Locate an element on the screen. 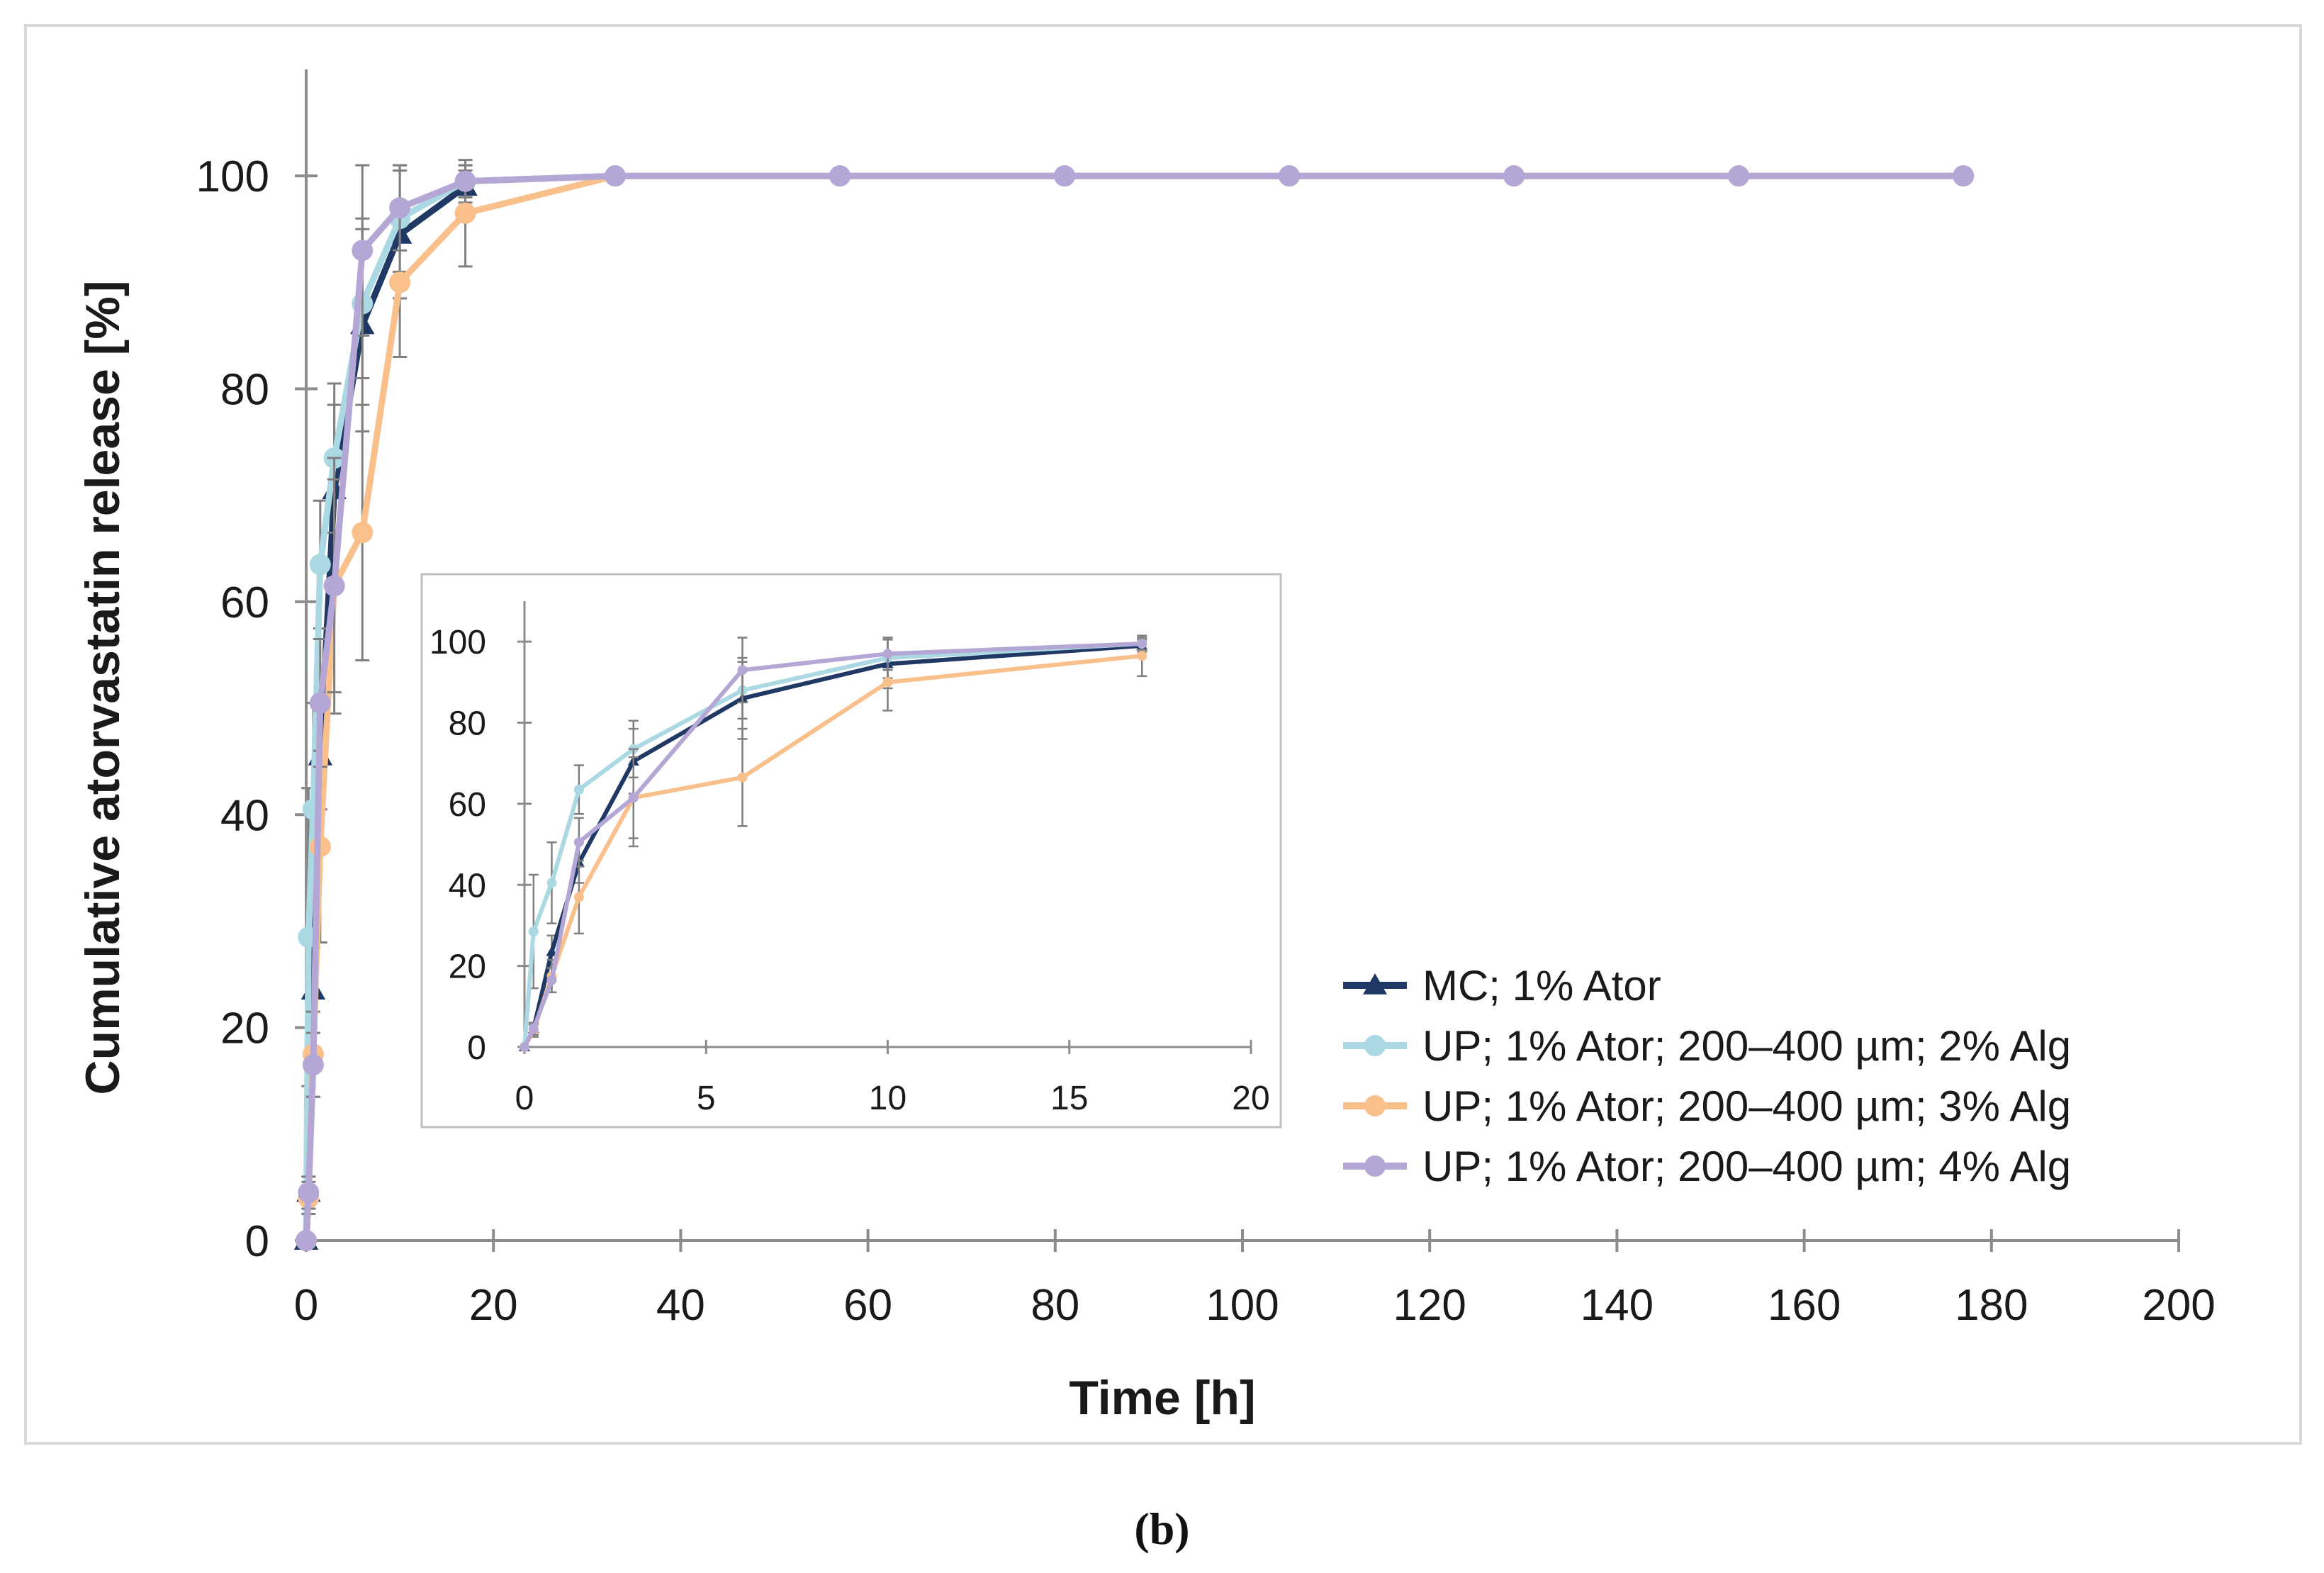  x-tick-label: 20 is located at coordinates (493, 1305).